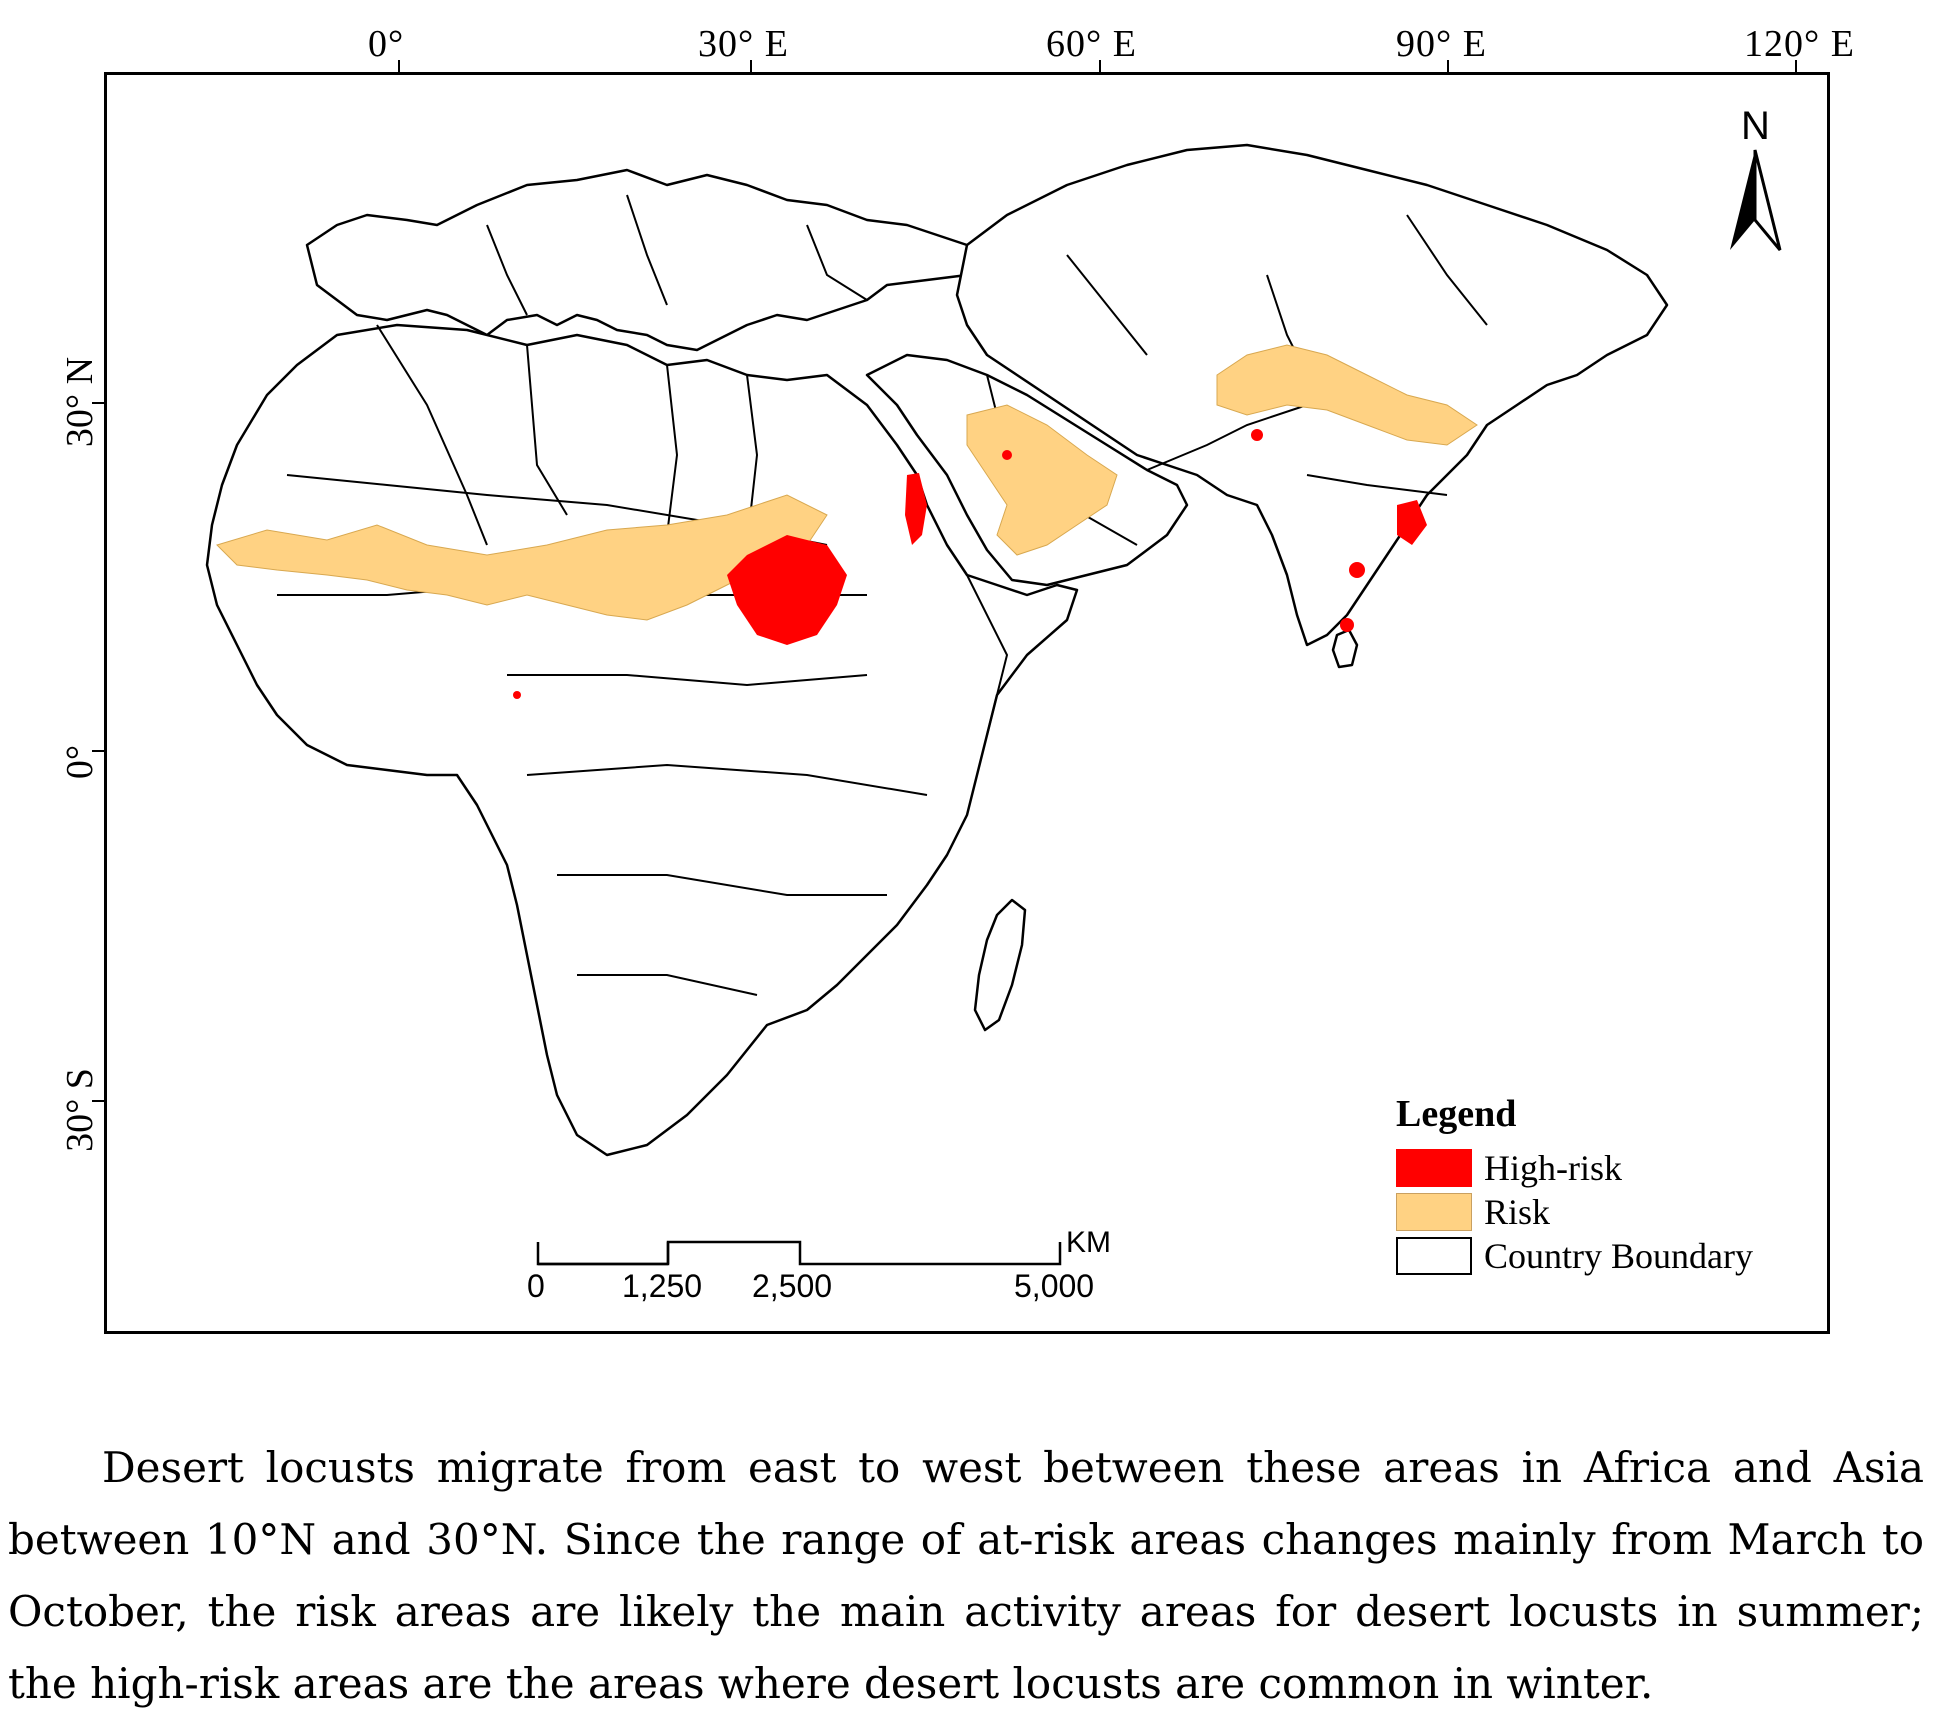 The height and width of the screenshot is (1720, 1935). I want to click on longitude-label-0: 0°, so click(386, 44).